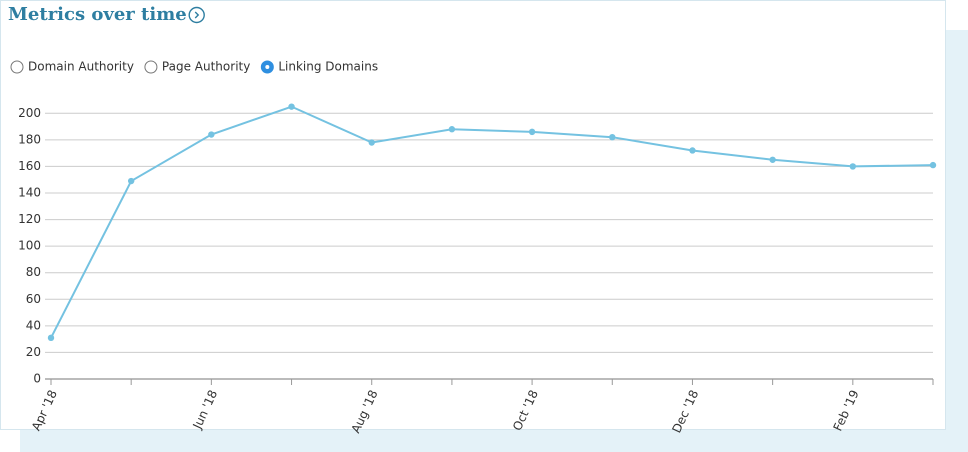 The image size is (968, 452). I want to click on y-tick-label: 180, so click(29, 139).